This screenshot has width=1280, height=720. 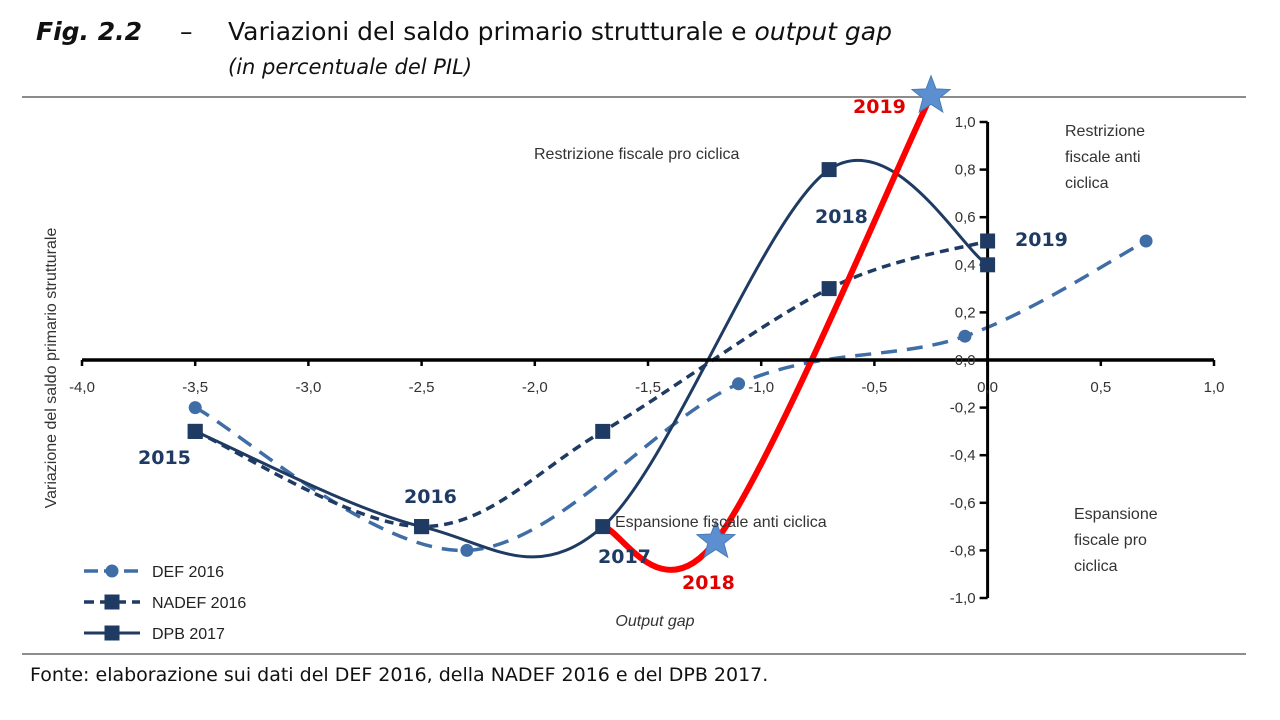 What do you see at coordinates (112, 602) in the screenshot?
I see `legend-marker-nadef-2016` at bounding box center [112, 602].